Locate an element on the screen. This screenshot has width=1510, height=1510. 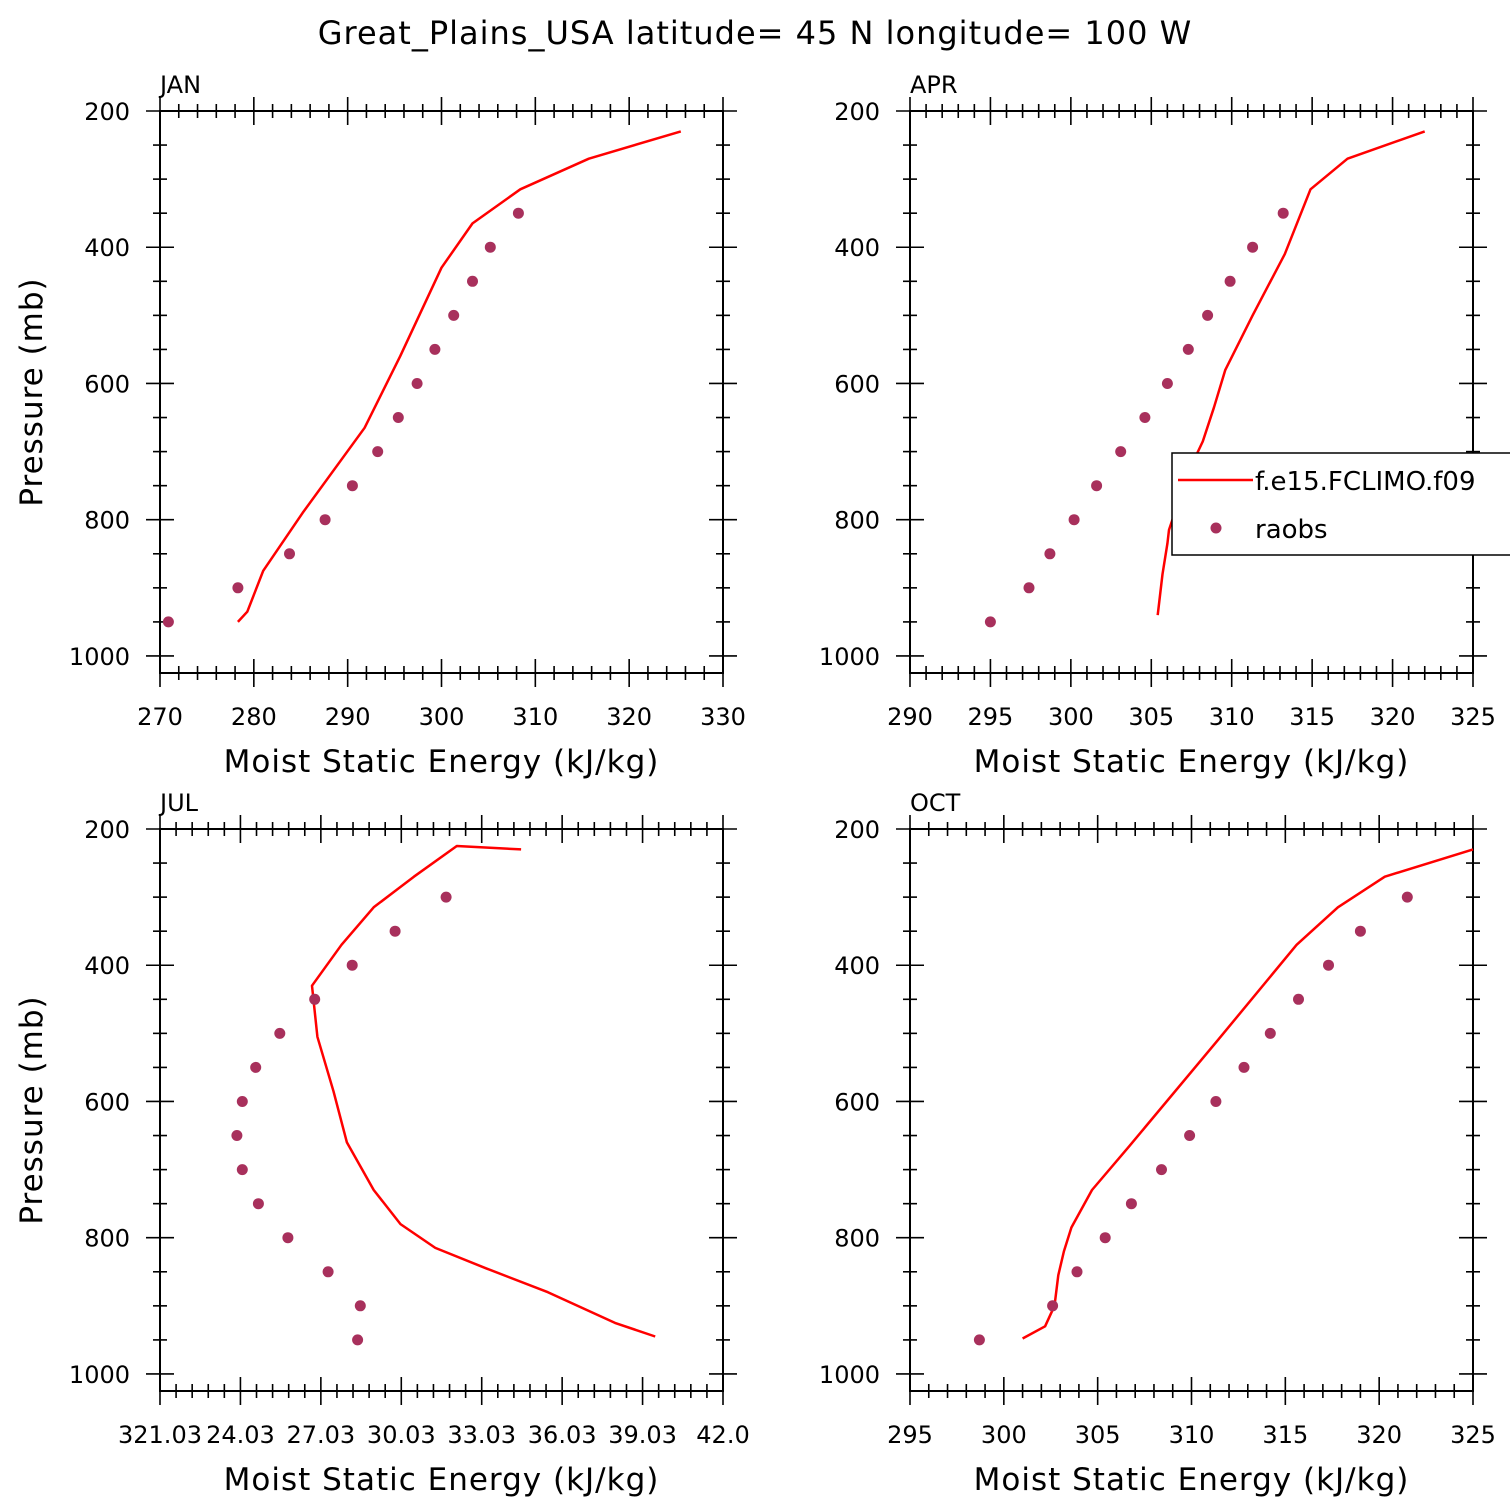
x-tick-label: 30.03 is located at coordinates (401, 1435).